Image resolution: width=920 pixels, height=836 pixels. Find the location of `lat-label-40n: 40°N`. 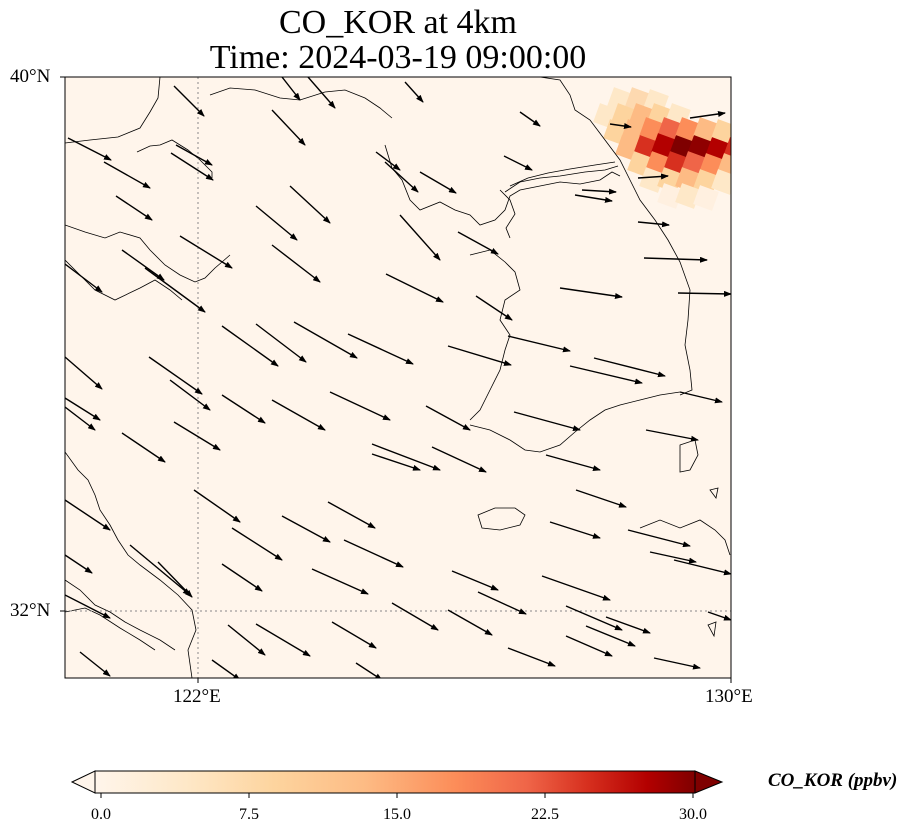

lat-label-40n: 40°N is located at coordinates (30, 76).